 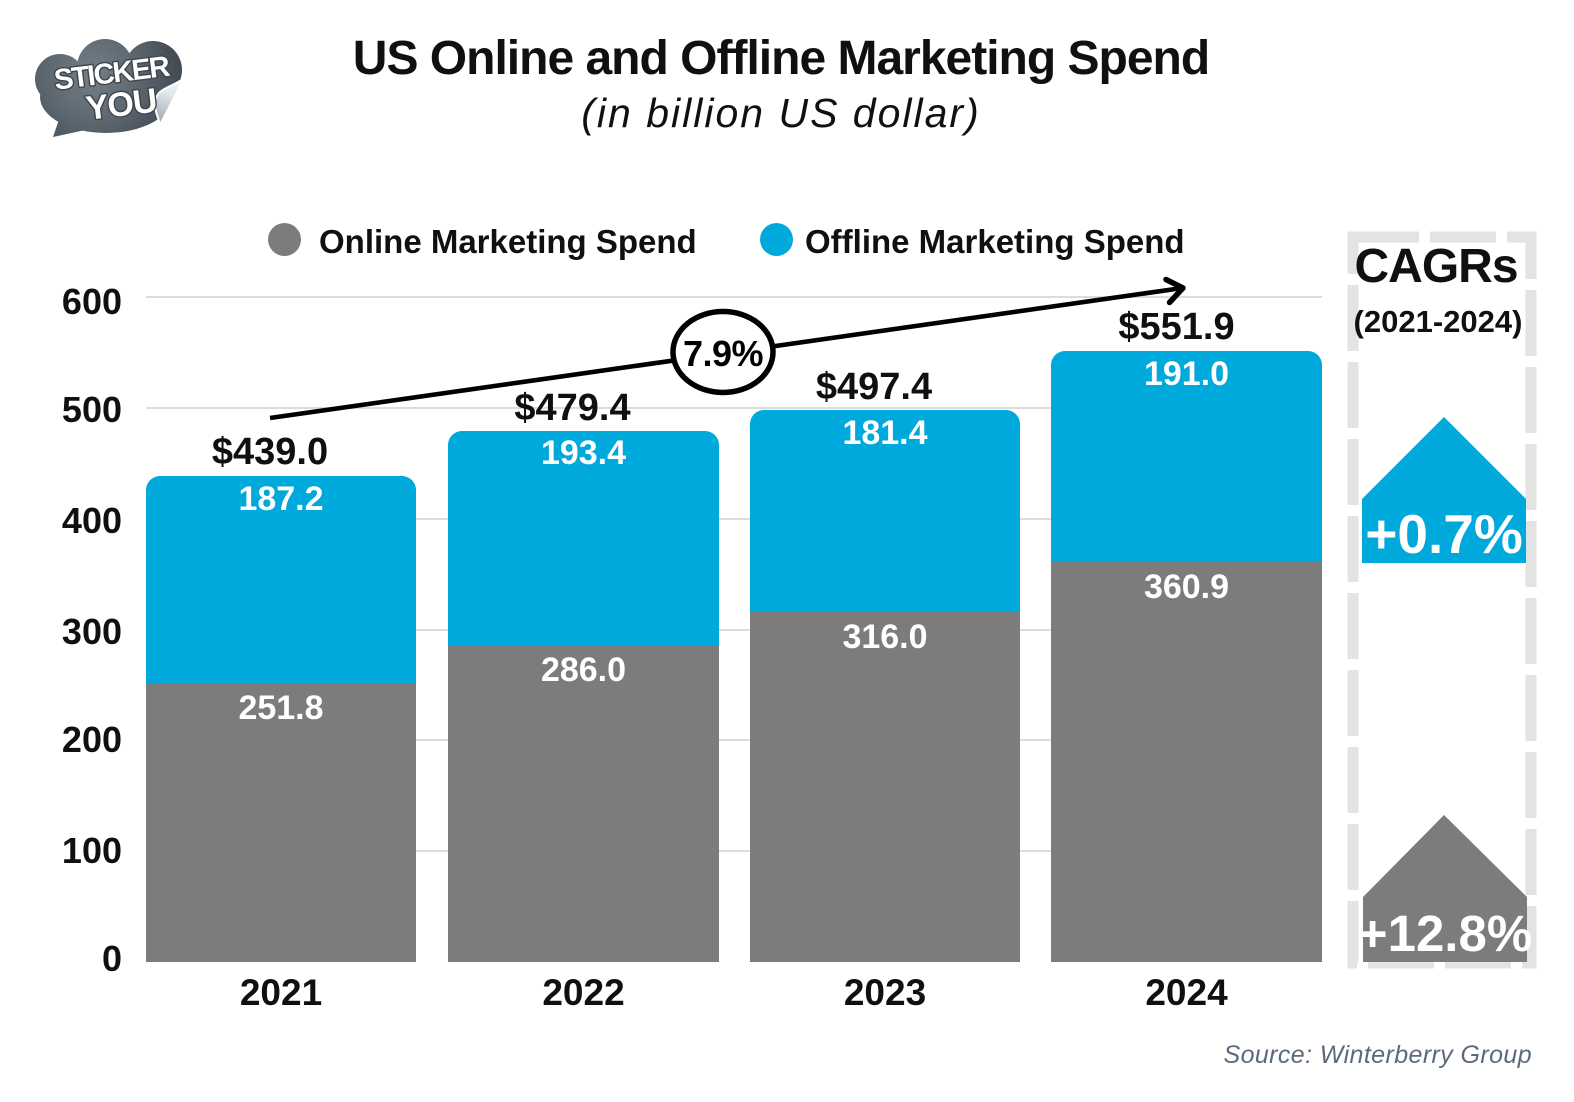 What do you see at coordinates (723, 353) in the screenshot?
I see `svg-text: 7.9%` at bounding box center [723, 353].